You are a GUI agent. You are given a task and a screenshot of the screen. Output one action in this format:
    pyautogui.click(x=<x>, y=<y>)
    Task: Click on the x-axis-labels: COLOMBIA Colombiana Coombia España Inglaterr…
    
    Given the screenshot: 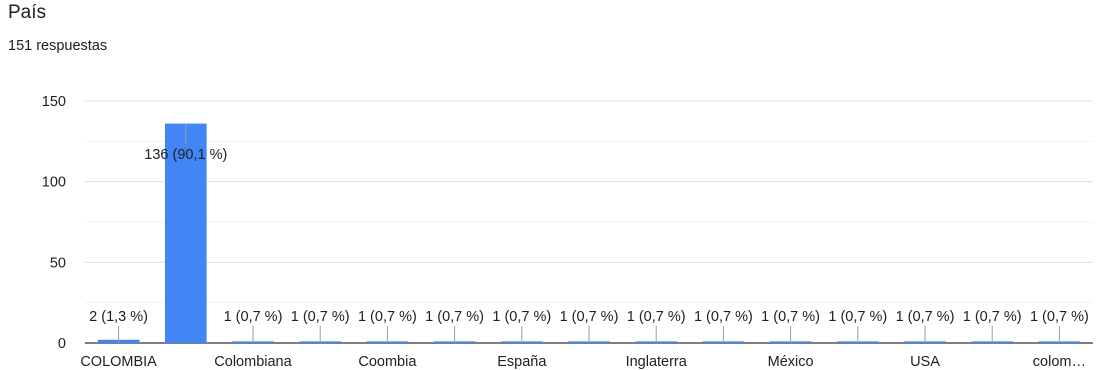 What is the action you would take?
    pyautogui.click(x=583, y=362)
    